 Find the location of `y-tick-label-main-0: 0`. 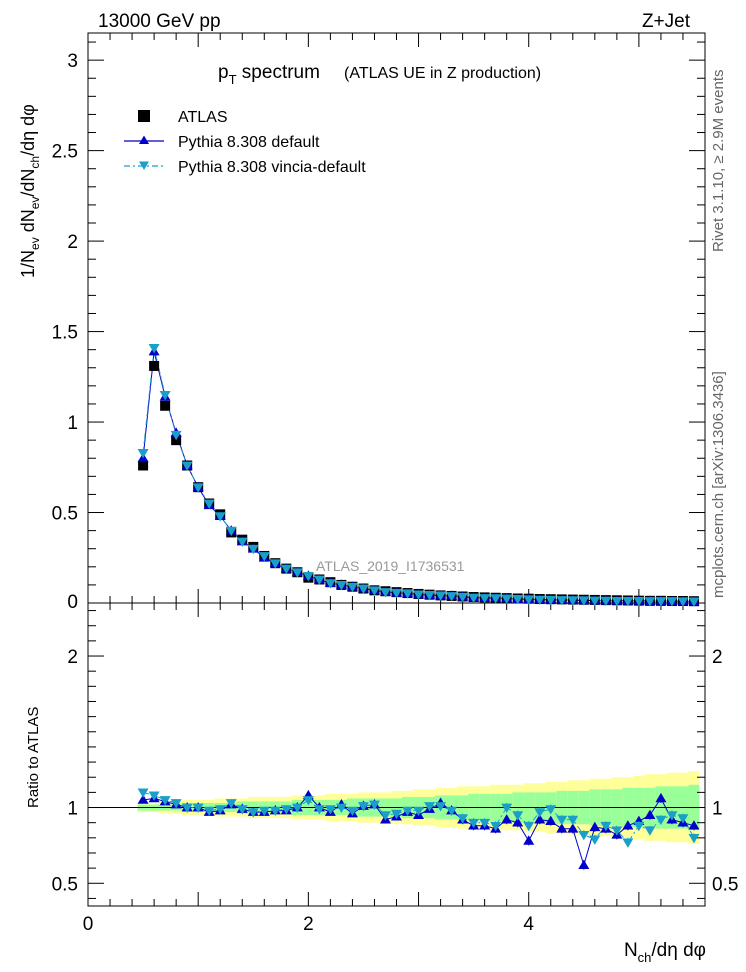

y-tick-label-main-0: 0 is located at coordinates (72, 602).